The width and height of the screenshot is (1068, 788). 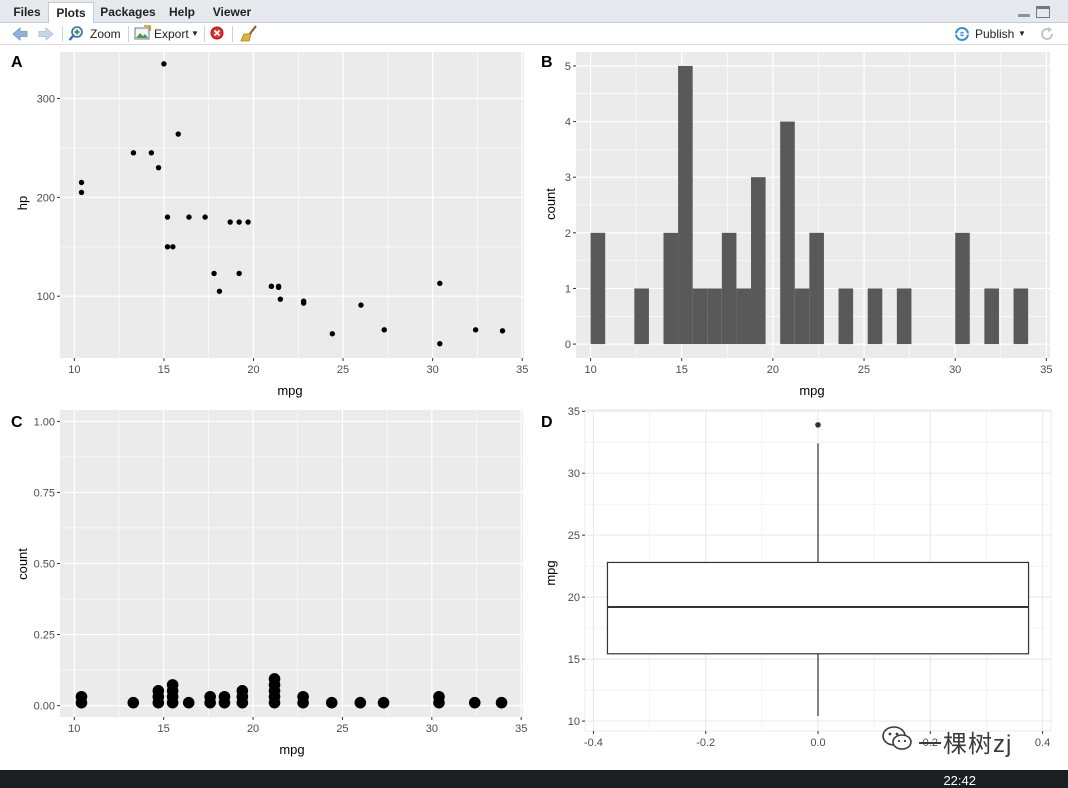 What do you see at coordinates (1046, 370) in the screenshot?
I see `panel-b-x-tick-label: 35` at bounding box center [1046, 370].